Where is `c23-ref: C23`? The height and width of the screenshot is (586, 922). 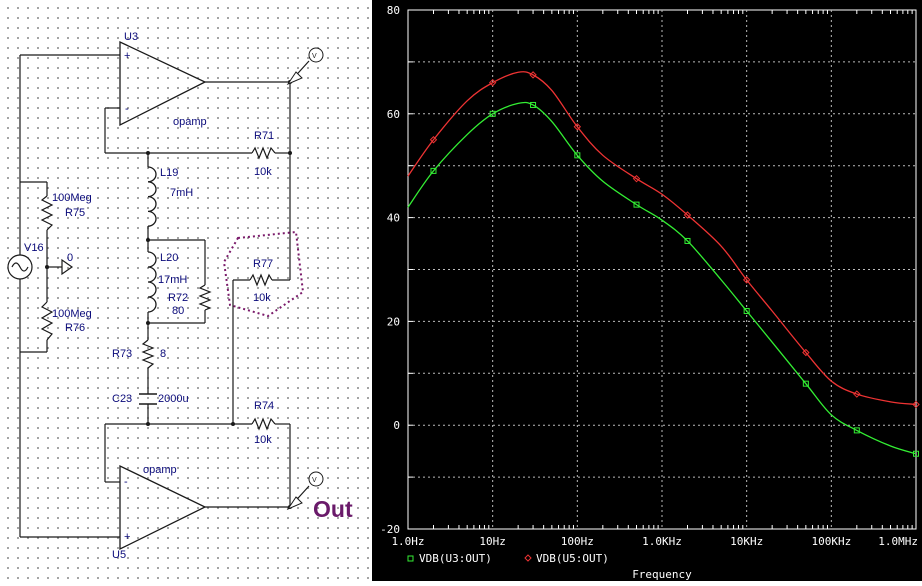 c23-ref: C23 is located at coordinates (122, 399).